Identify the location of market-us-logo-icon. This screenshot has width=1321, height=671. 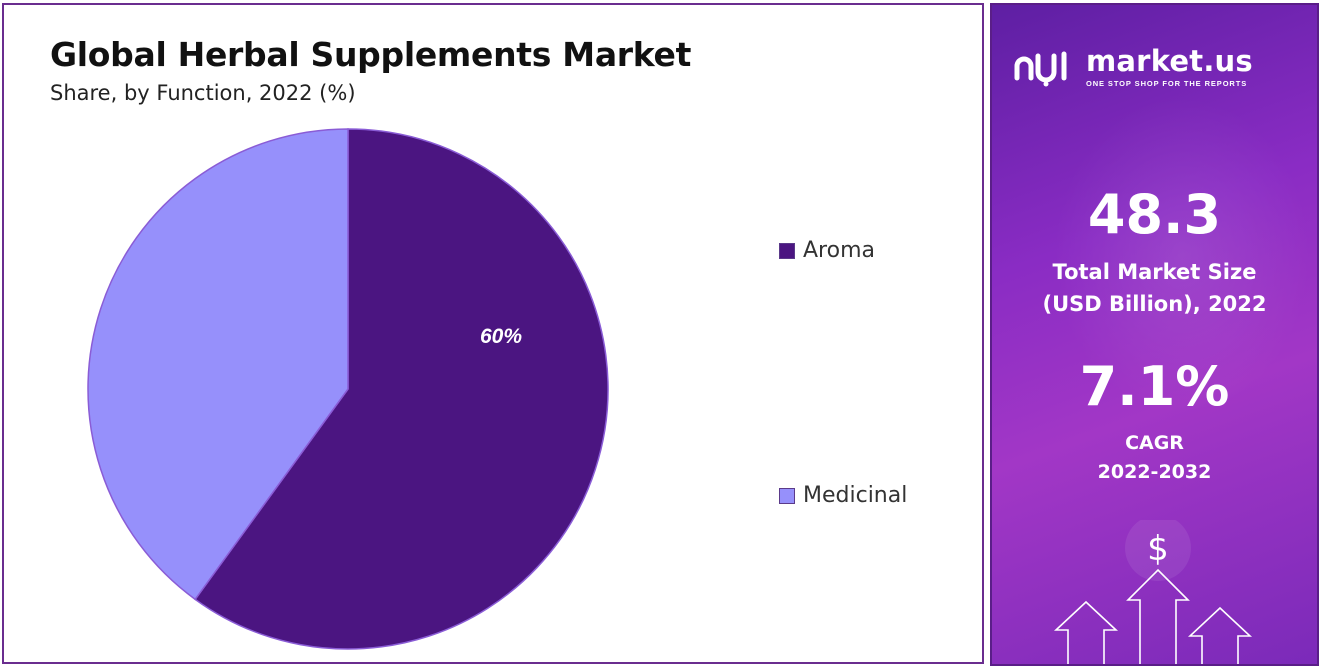
(1040, 68).